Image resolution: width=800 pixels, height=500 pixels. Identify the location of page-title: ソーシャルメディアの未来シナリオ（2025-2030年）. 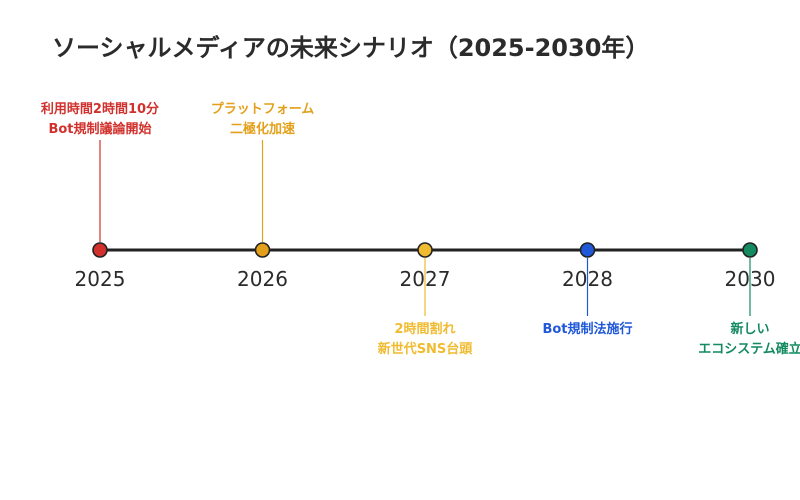
(351, 48).